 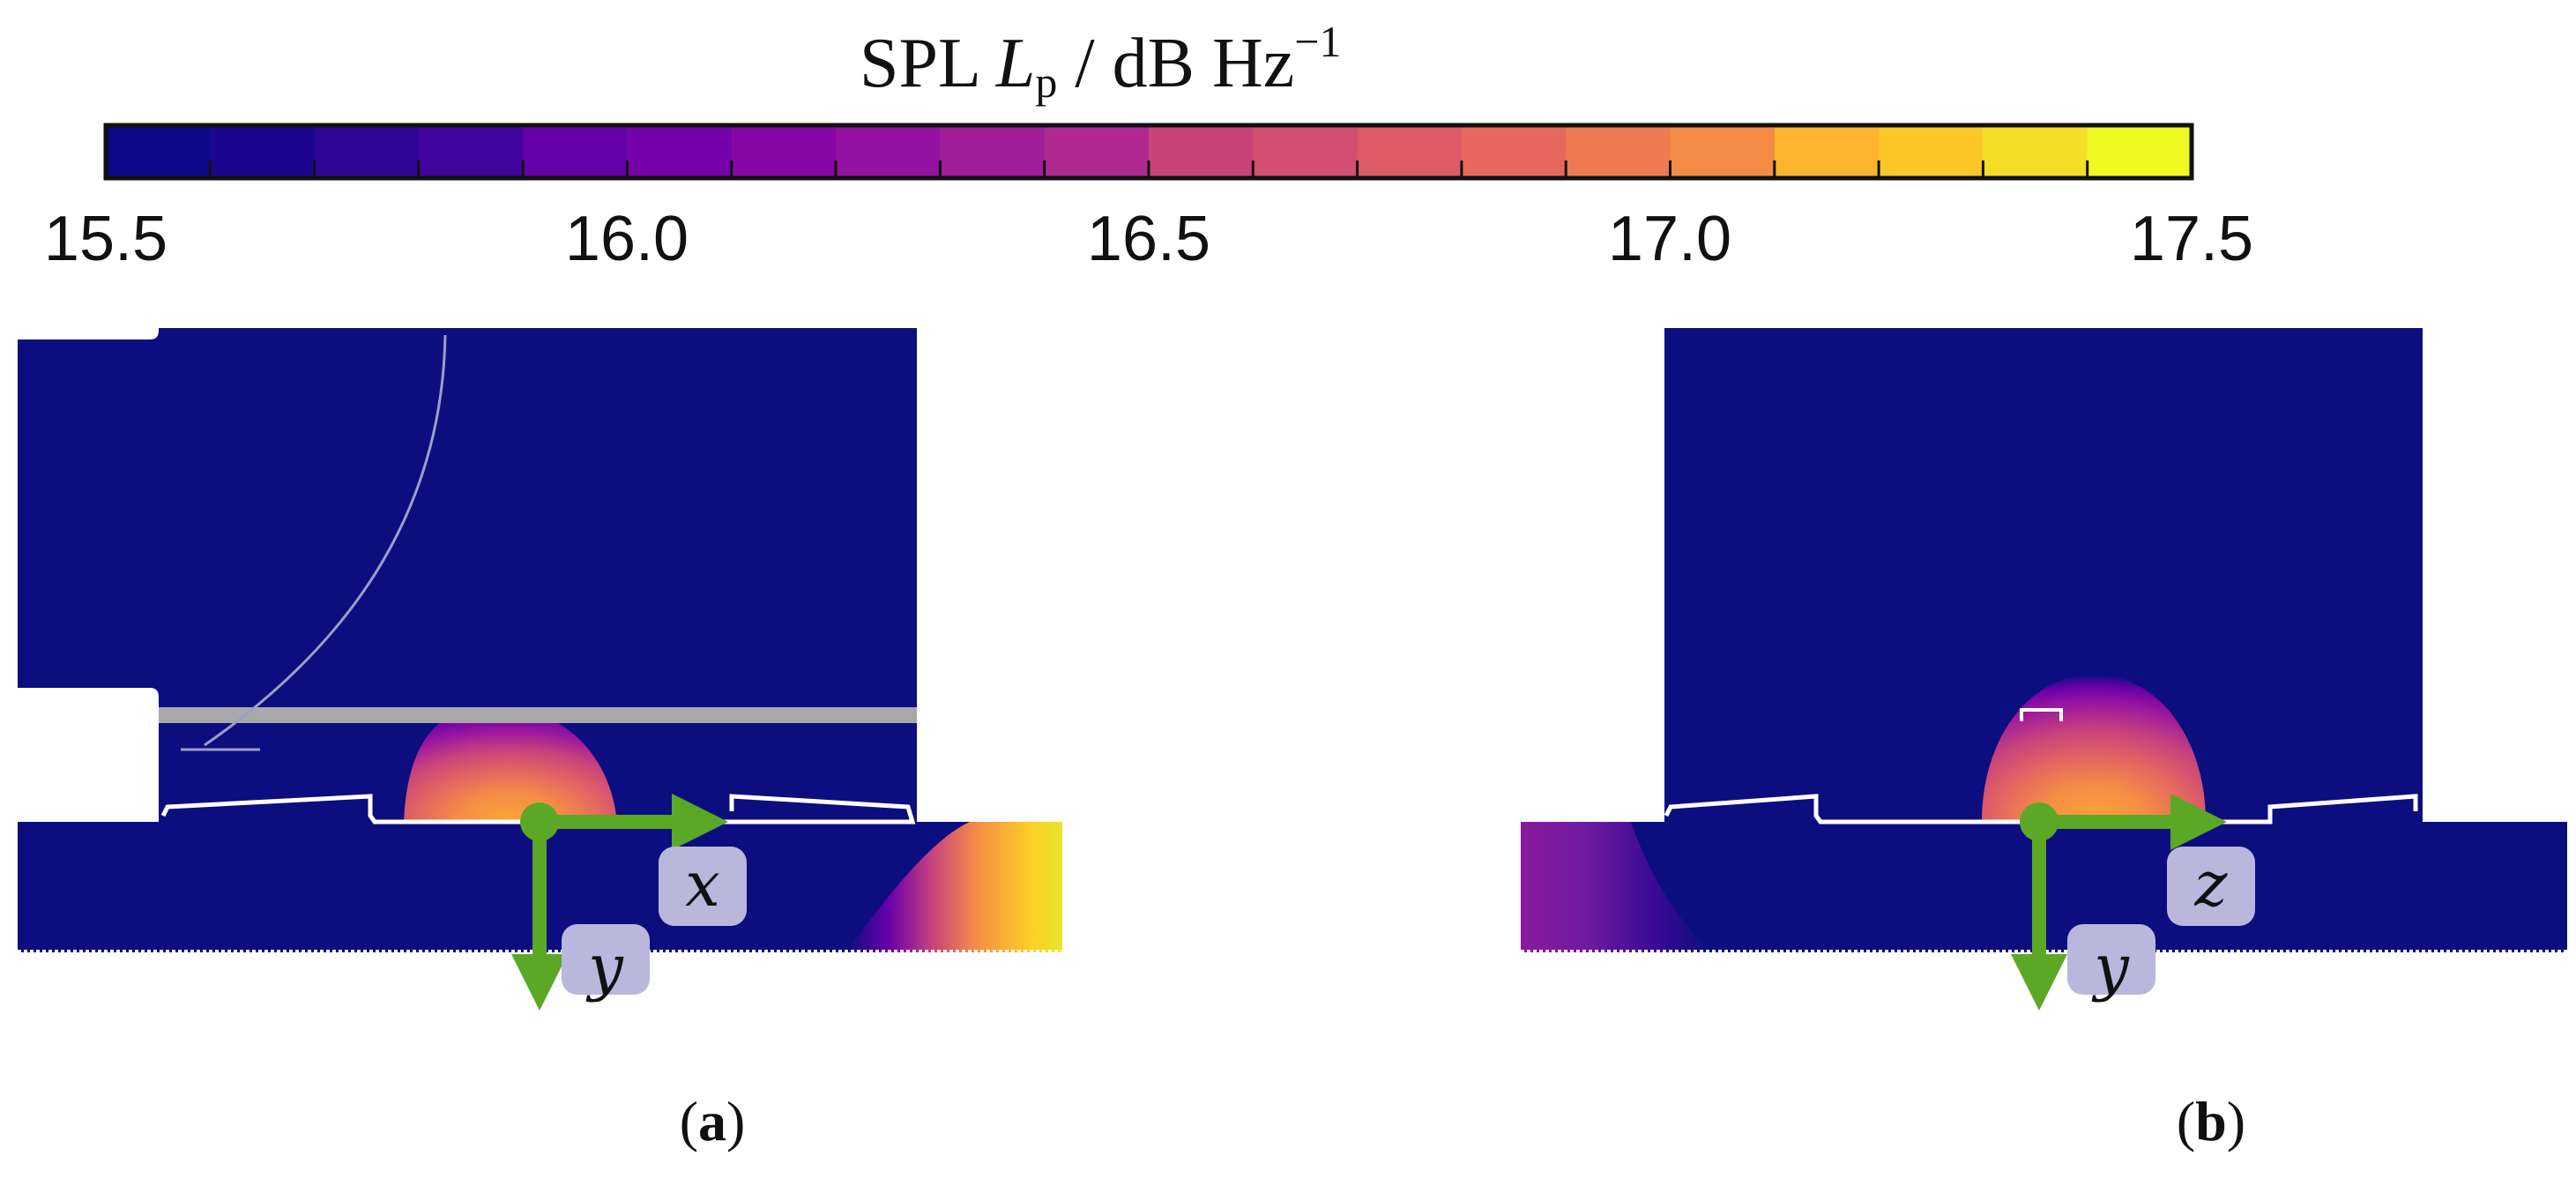 What do you see at coordinates (2041, 714) in the screenshot?
I see `panel-b-probe` at bounding box center [2041, 714].